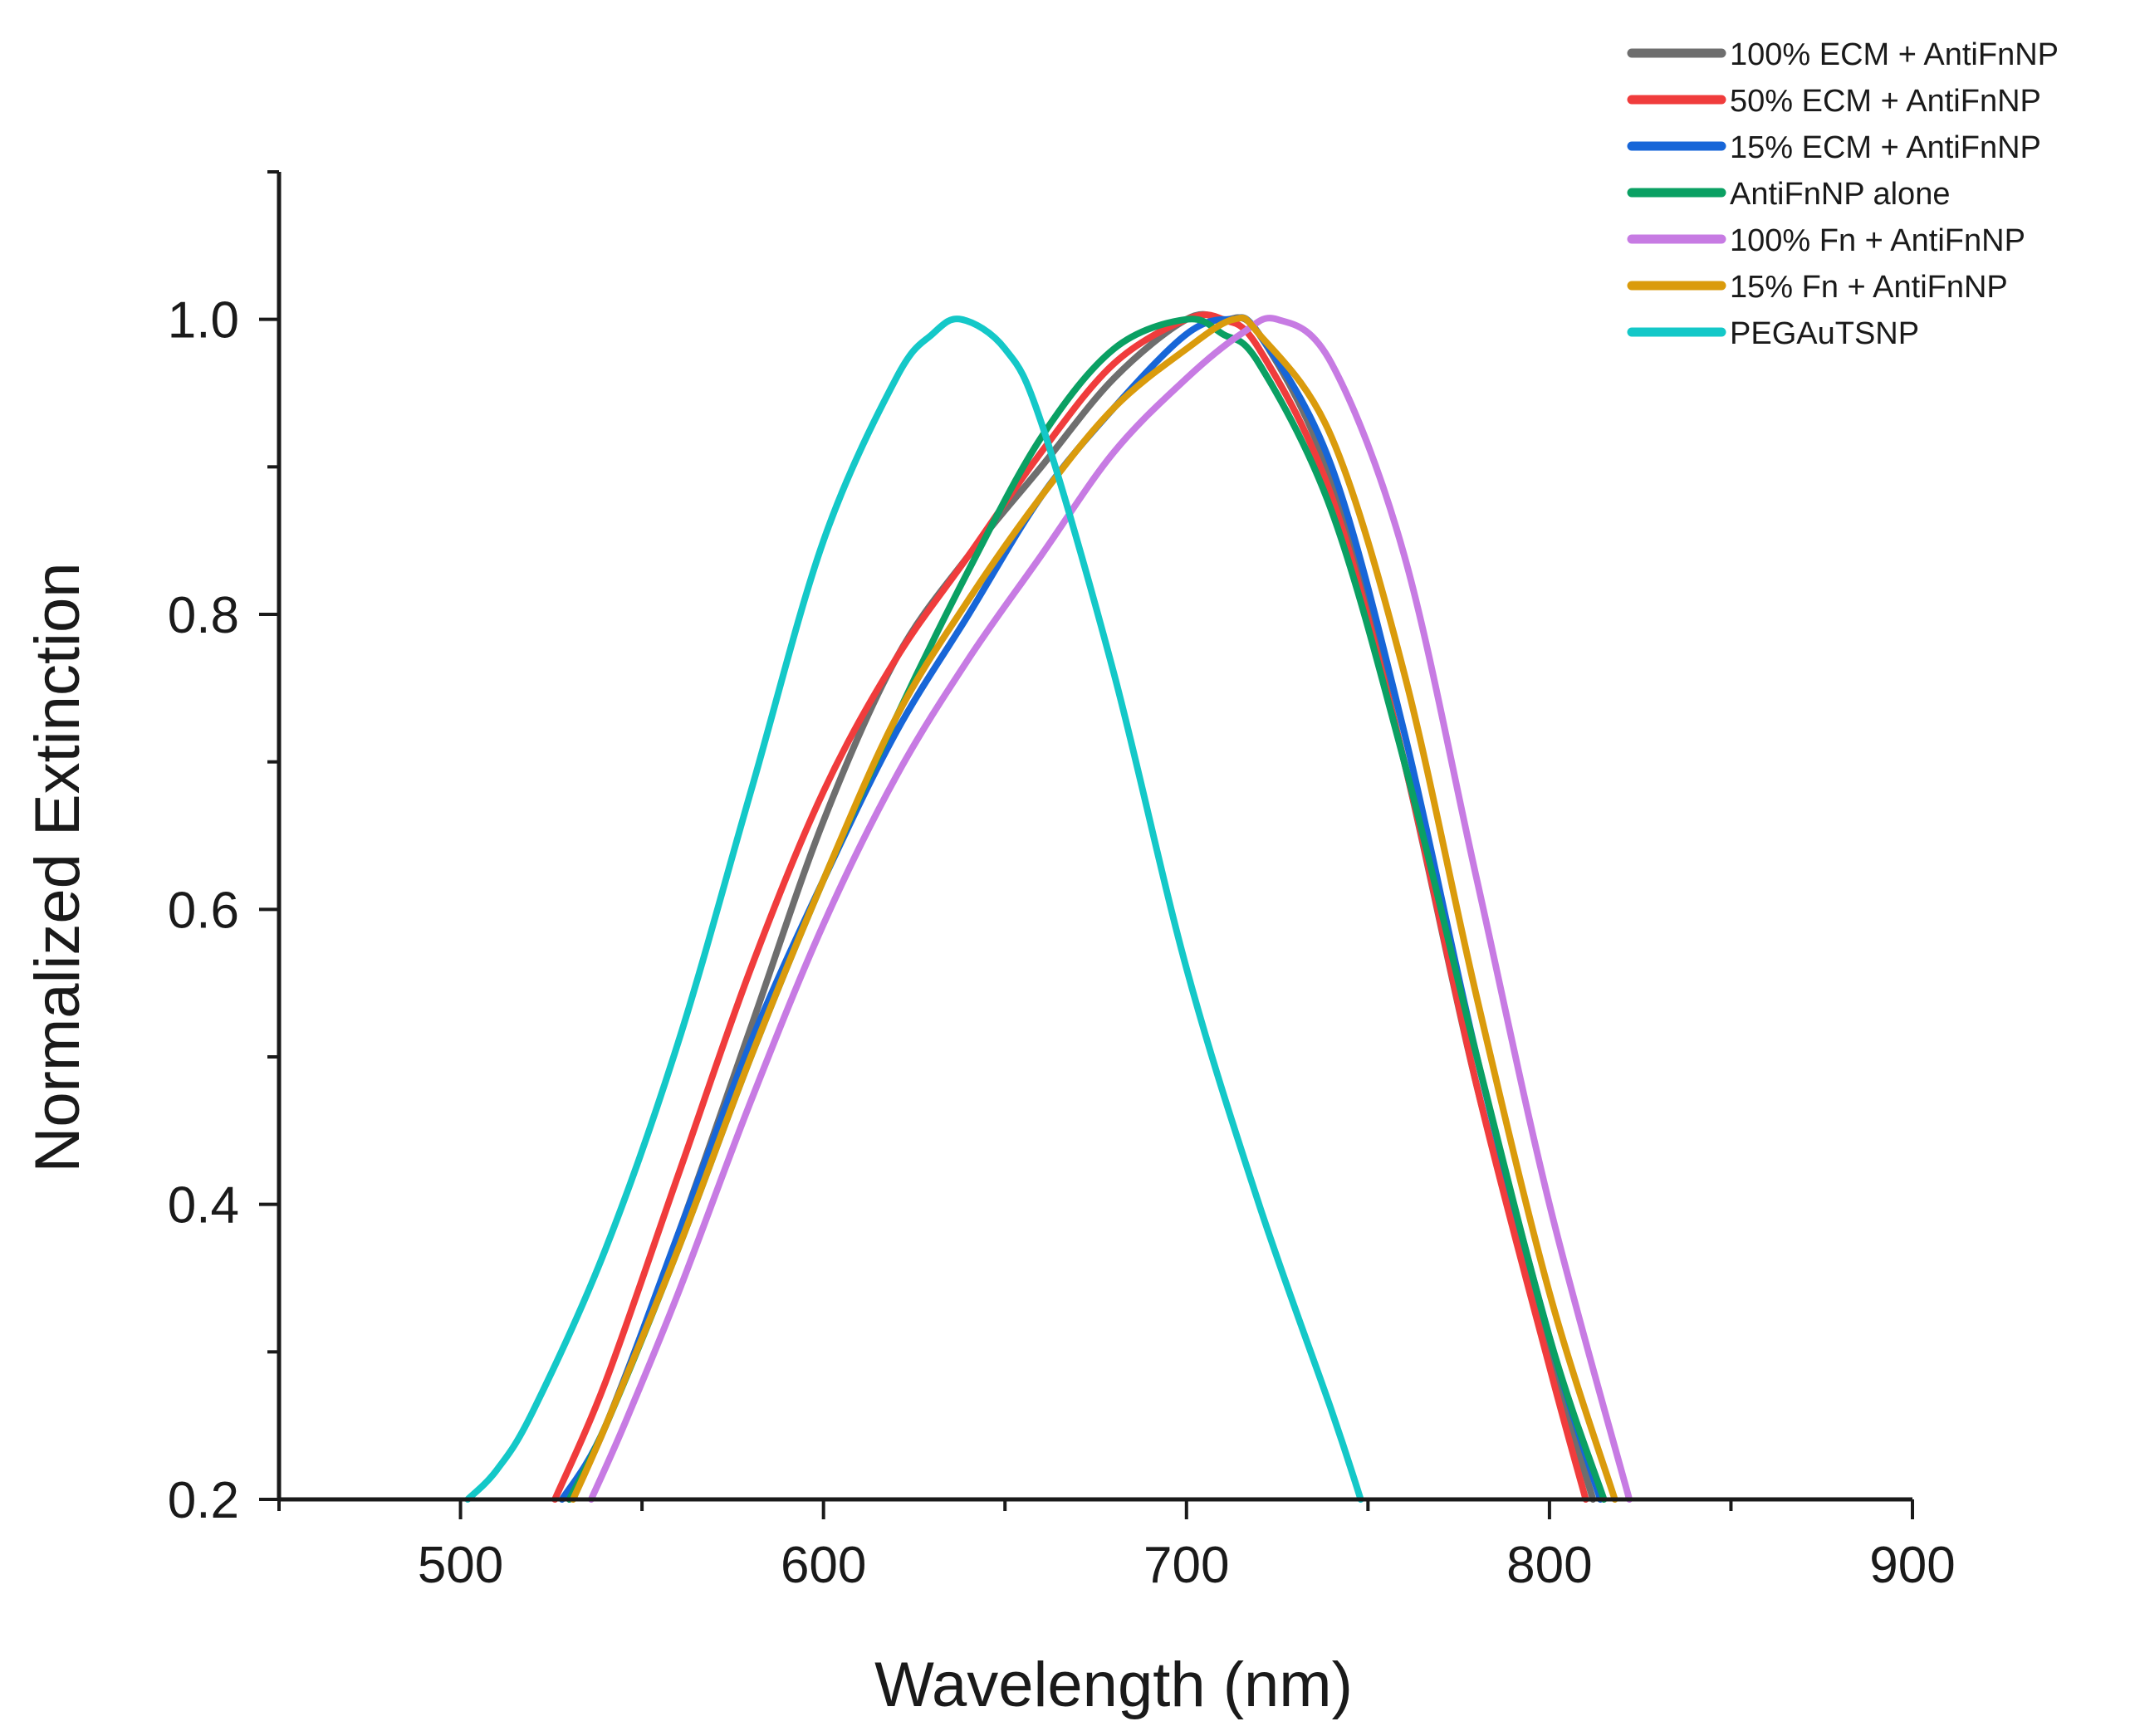 This screenshot has width=2135, height=1736. Describe the element at coordinates (58, 868) in the screenshot. I see `y-axis-title: Normalized Extinction` at that location.